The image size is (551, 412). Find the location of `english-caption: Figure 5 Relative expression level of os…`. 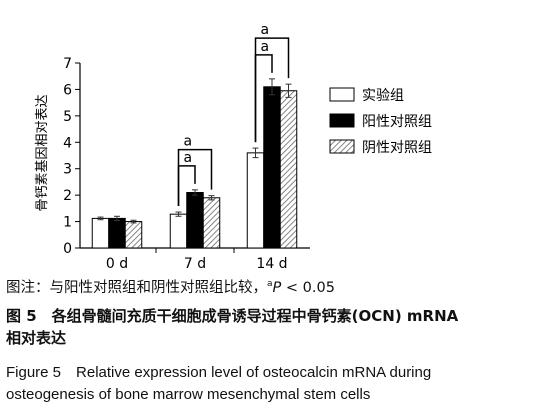

english-caption: Figure 5 Relative expression level of os… is located at coordinates (218, 384).